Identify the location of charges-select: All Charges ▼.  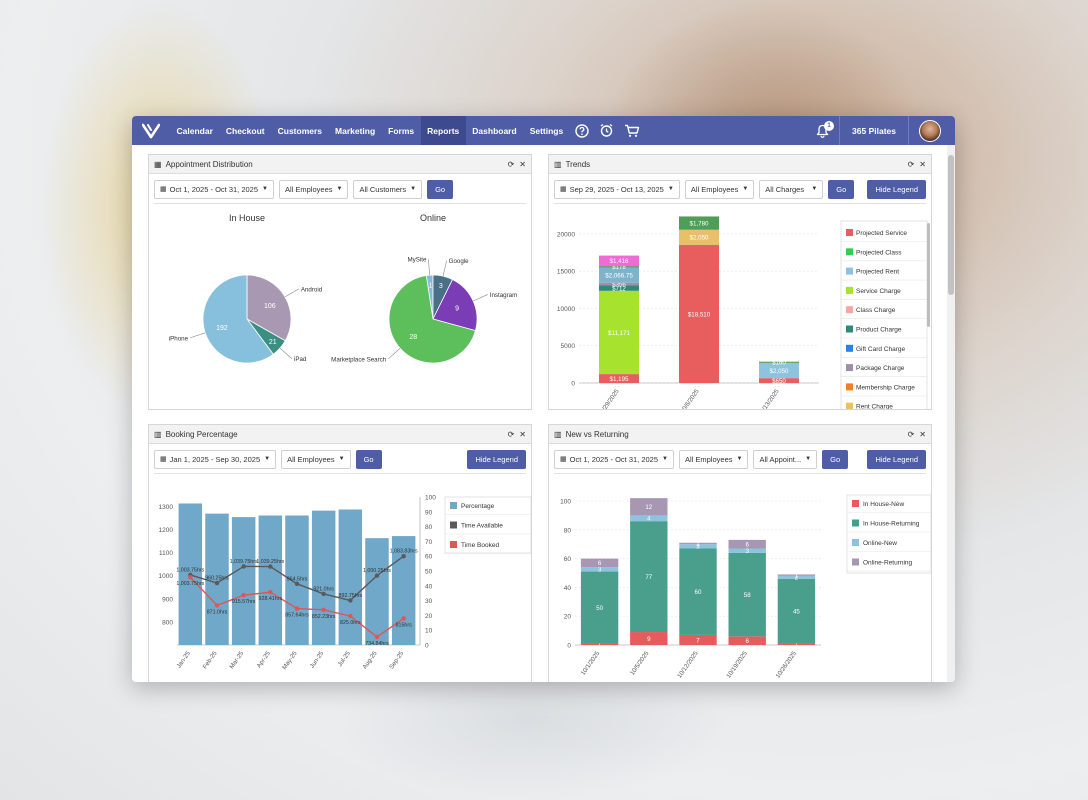
(791, 189).